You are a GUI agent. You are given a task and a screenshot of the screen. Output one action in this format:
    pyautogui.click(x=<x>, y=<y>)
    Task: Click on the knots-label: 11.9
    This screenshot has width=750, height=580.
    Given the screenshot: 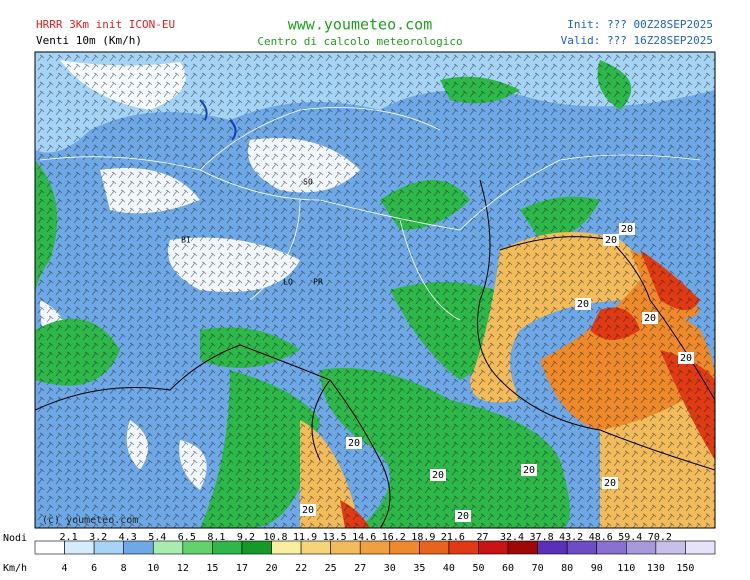 What is the action you would take?
    pyautogui.click(x=305, y=537)
    